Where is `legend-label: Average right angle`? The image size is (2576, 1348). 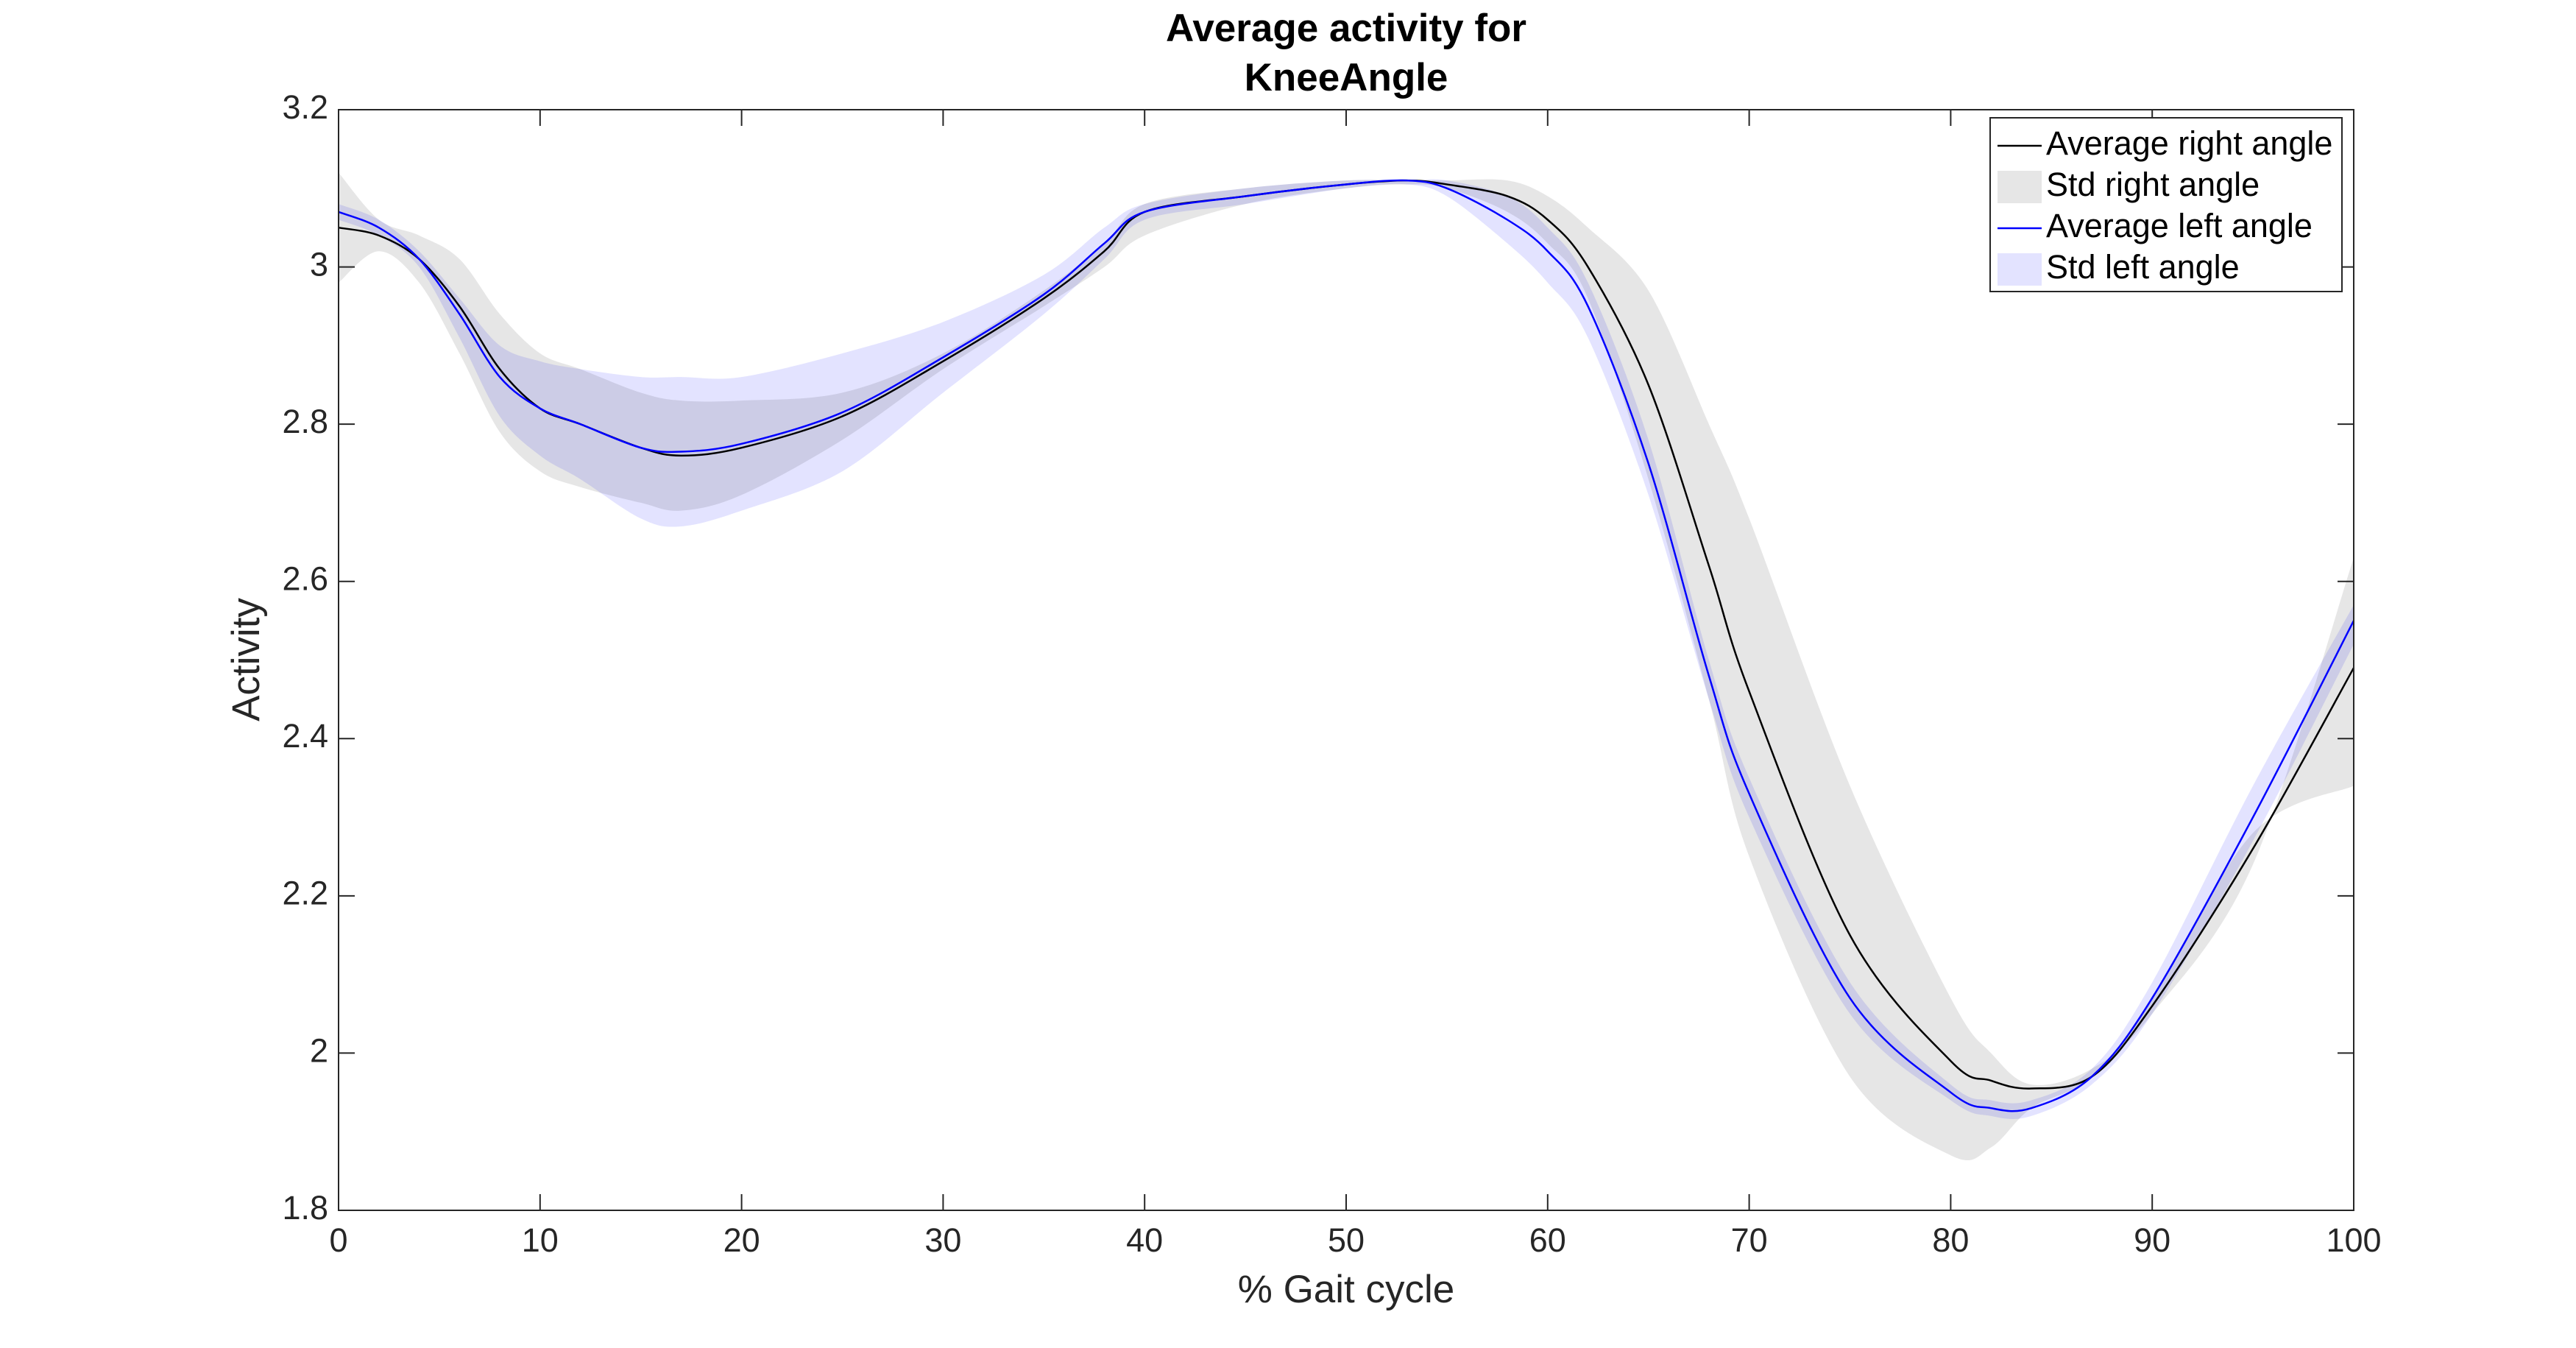
legend-label: Average right angle is located at coordinates (2189, 143).